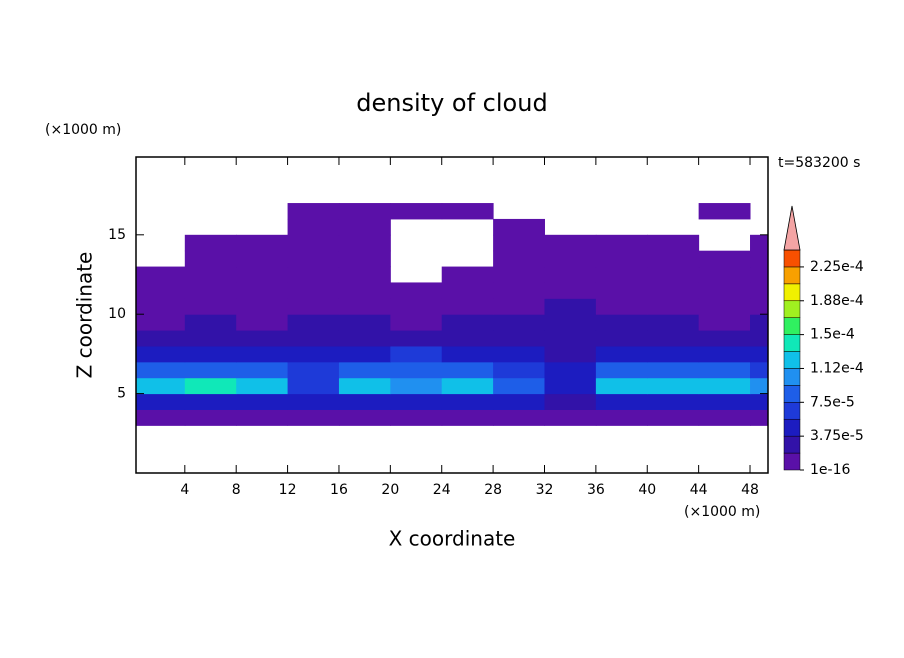 The width and height of the screenshot is (904, 658). Describe the element at coordinates (837, 368) in the screenshot. I see `colorbar-tick-label: 1.12e-4` at that location.